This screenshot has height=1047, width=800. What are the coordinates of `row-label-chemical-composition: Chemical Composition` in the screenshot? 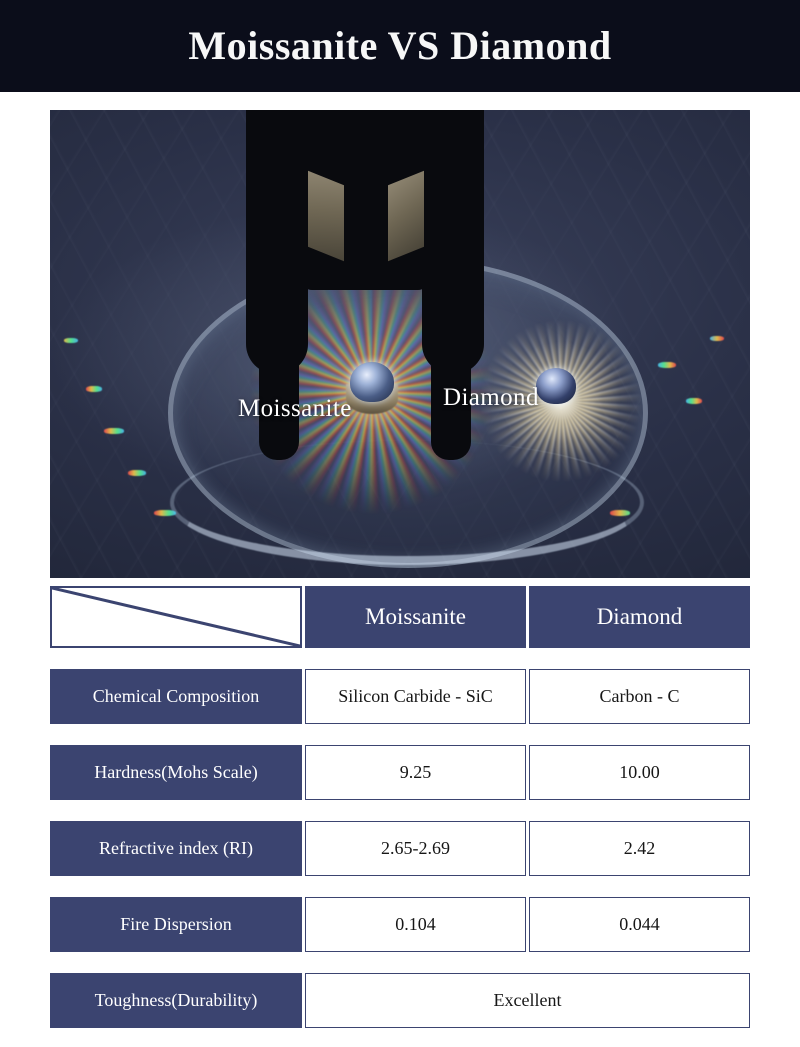 It's located at (176, 696).